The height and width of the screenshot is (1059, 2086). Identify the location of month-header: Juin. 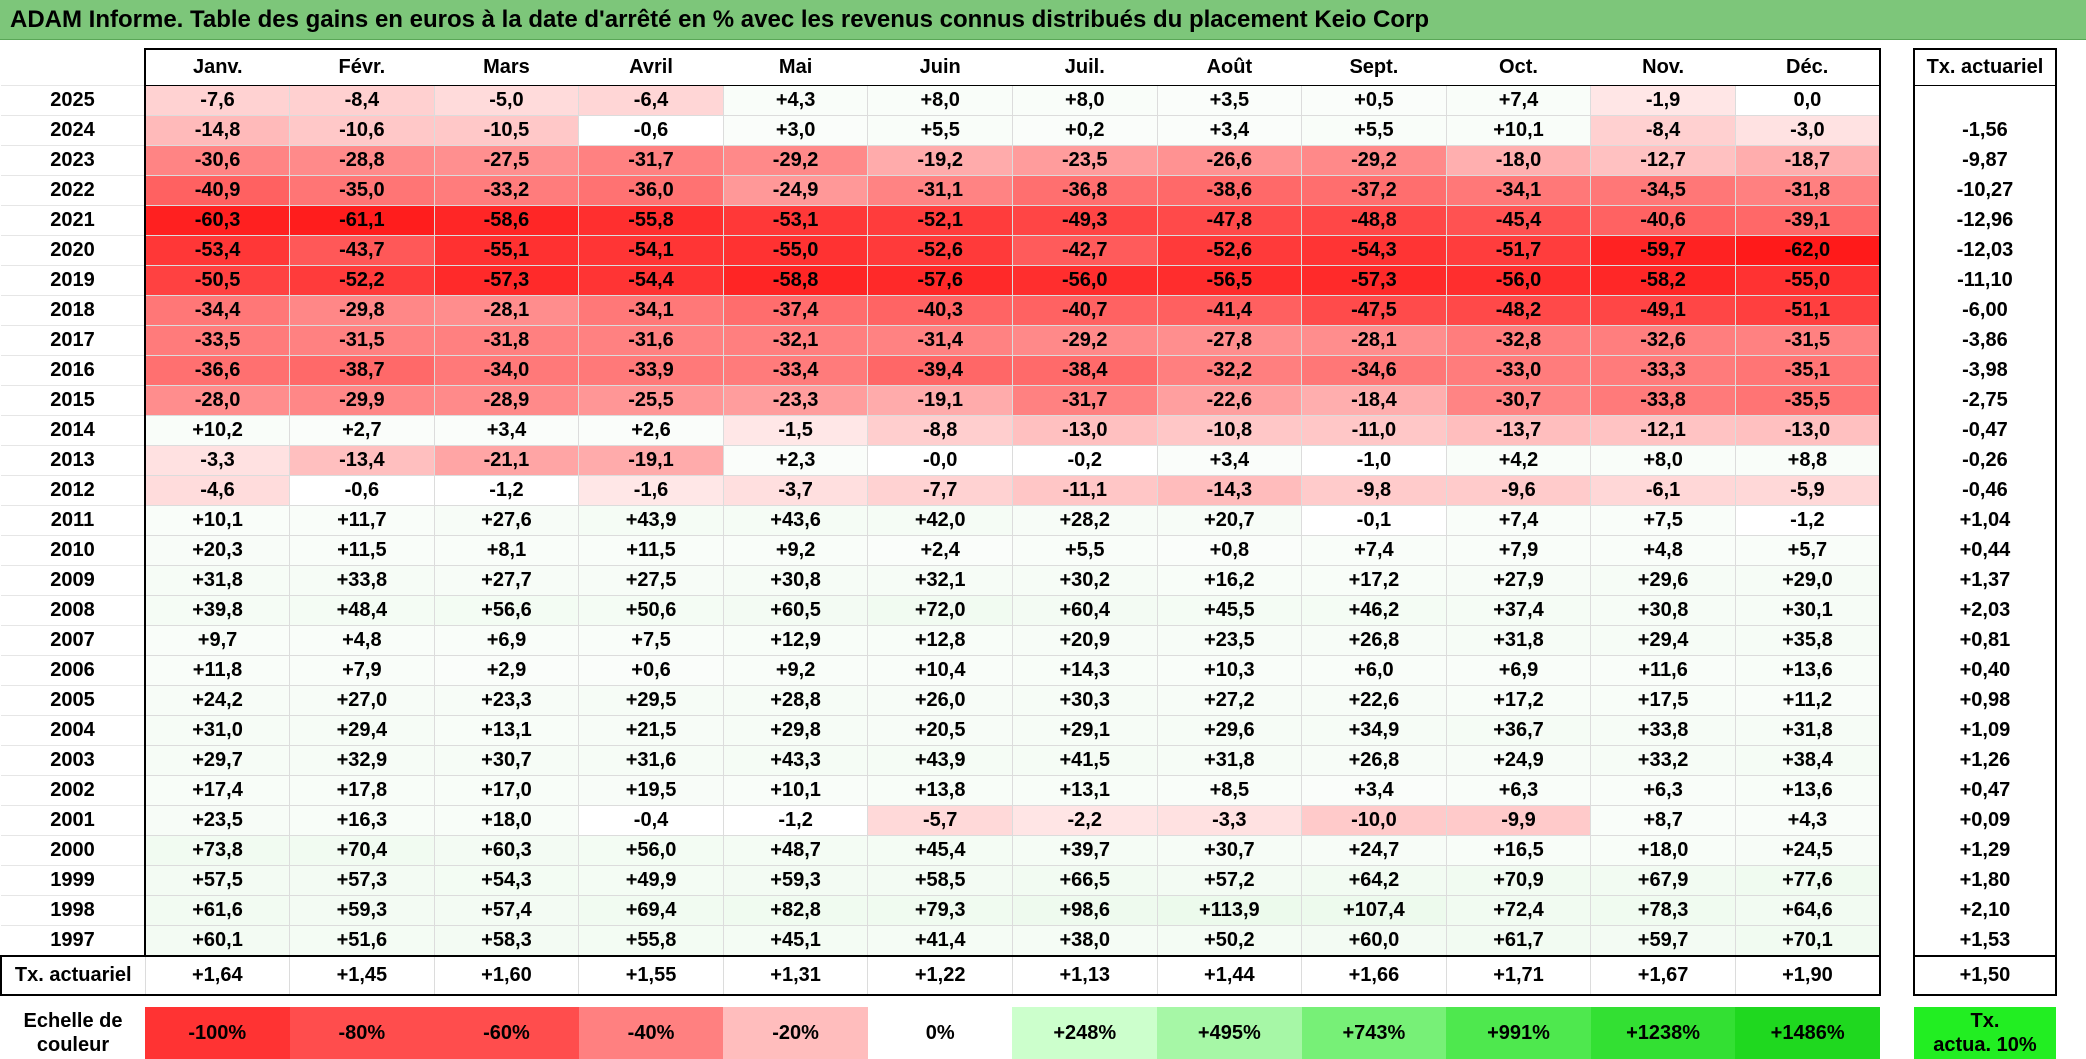
(940, 67).